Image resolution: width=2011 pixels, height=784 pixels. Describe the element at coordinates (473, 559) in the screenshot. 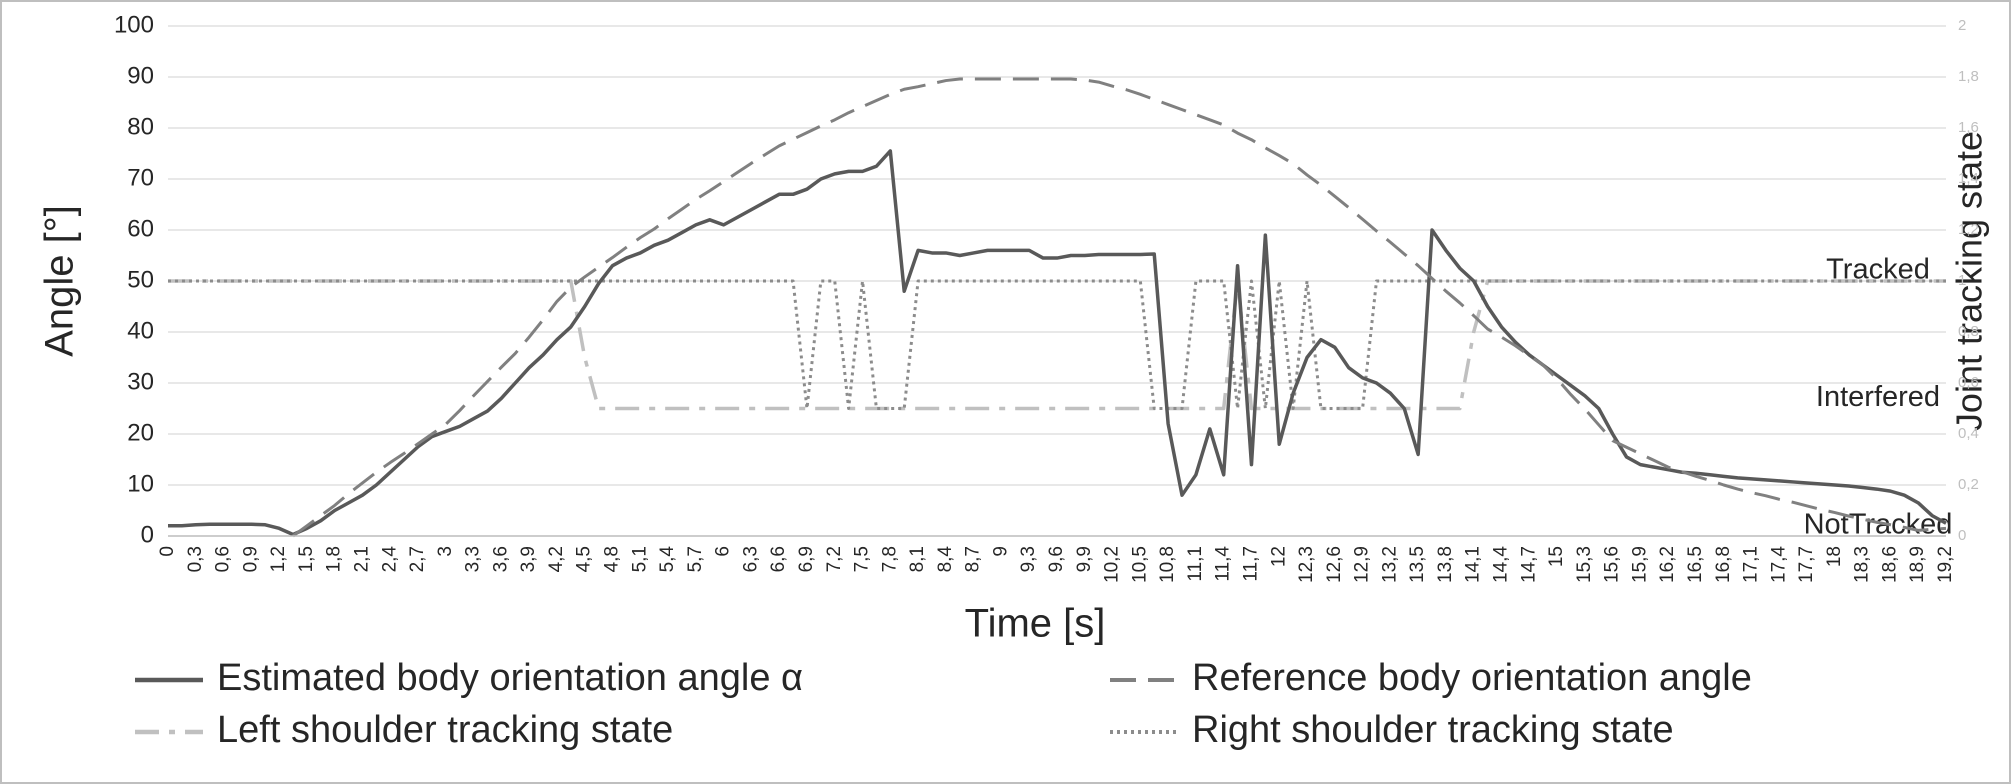

I see `x-tick-label: 3,3` at that location.